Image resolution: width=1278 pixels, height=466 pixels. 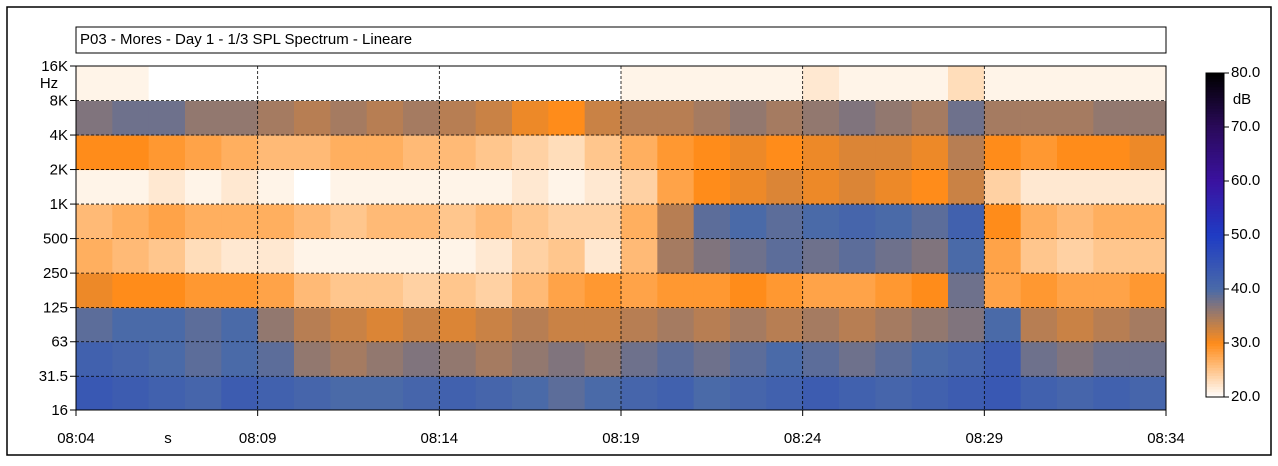 I want to click on y-tick-label: 8K, so click(x=59, y=100).